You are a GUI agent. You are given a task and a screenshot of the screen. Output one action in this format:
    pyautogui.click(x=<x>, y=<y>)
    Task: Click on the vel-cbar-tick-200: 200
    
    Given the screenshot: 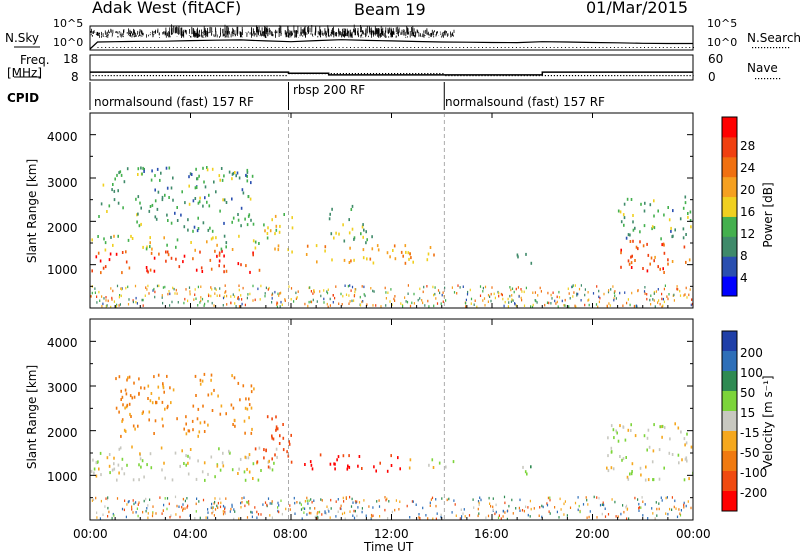 What is the action you would take?
    pyautogui.click(x=751, y=353)
    